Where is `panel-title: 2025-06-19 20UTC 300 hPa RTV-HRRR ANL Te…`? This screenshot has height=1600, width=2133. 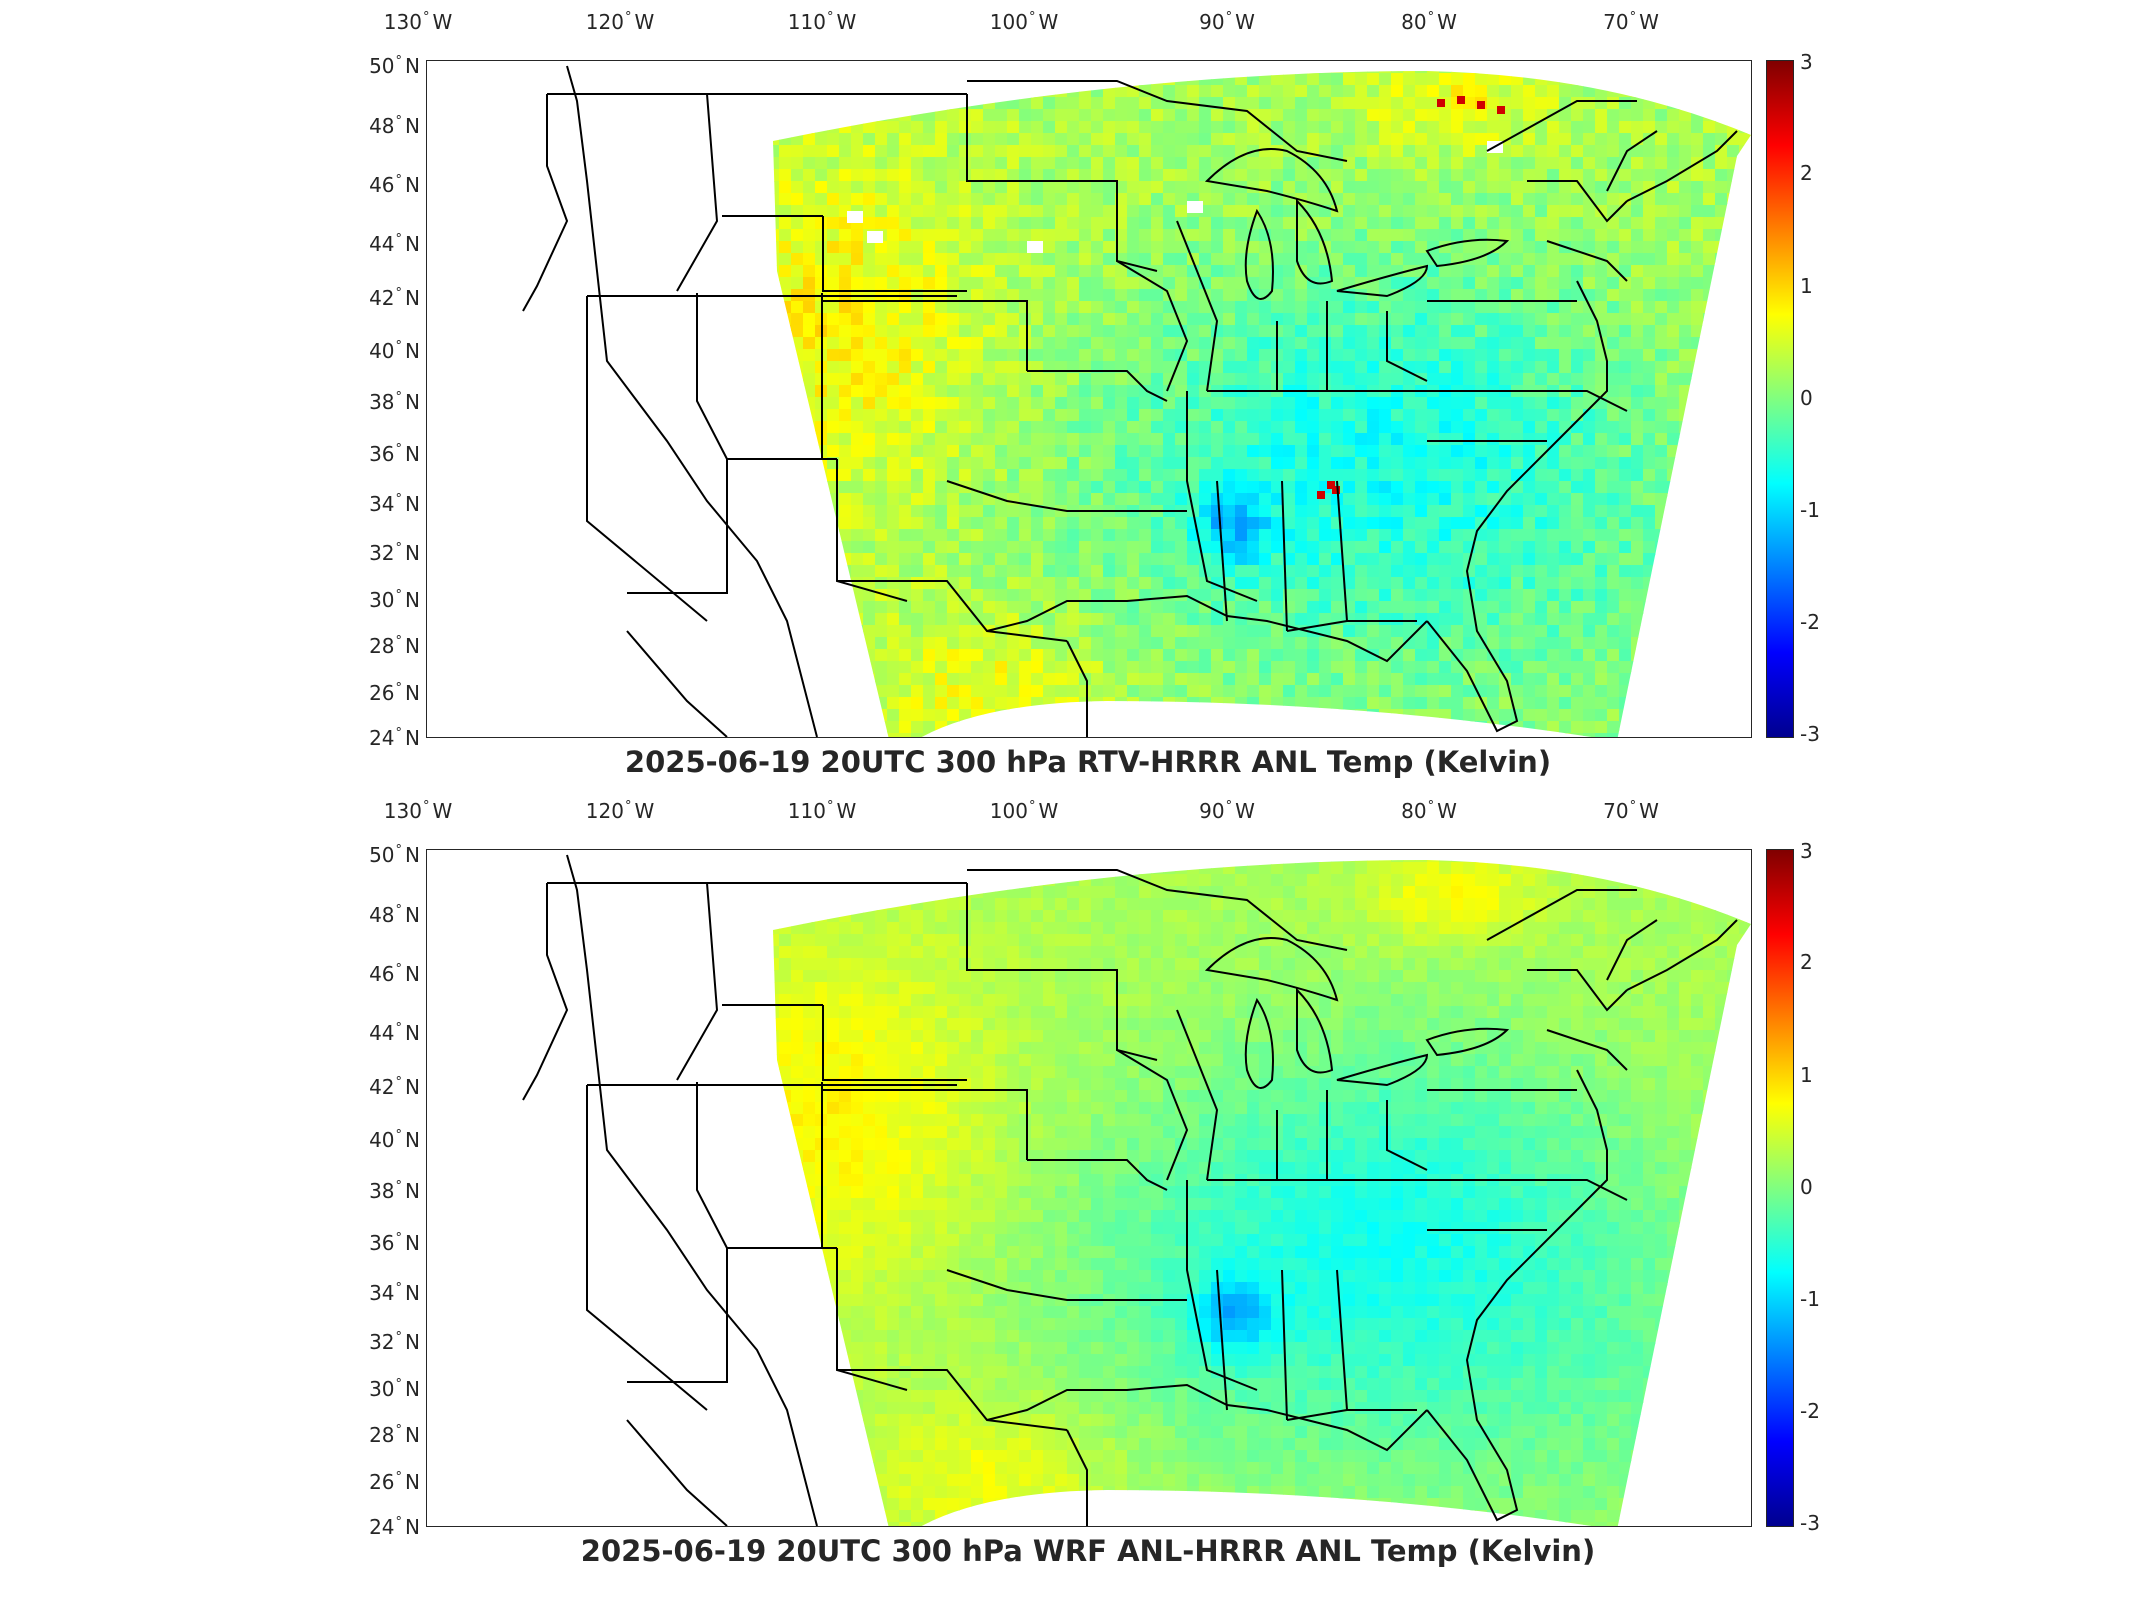 panel-title: 2025-06-19 20UTC 300 hPa RTV-HRRR ANL Te… is located at coordinates (1088, 762).